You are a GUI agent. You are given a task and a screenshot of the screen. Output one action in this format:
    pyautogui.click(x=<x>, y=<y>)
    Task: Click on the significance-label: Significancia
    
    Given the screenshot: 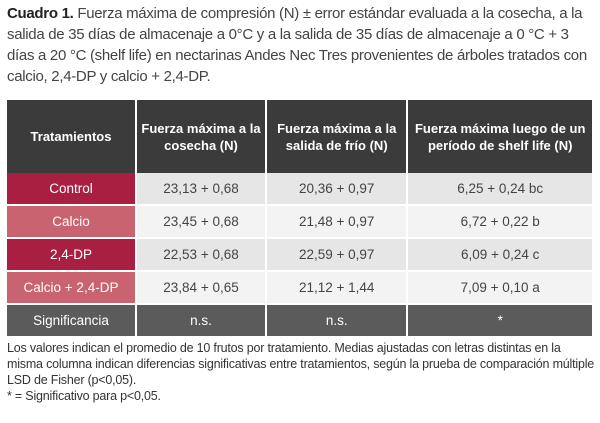 What is the action you would take?
    pyautogui.click(x=72, y=321)
    